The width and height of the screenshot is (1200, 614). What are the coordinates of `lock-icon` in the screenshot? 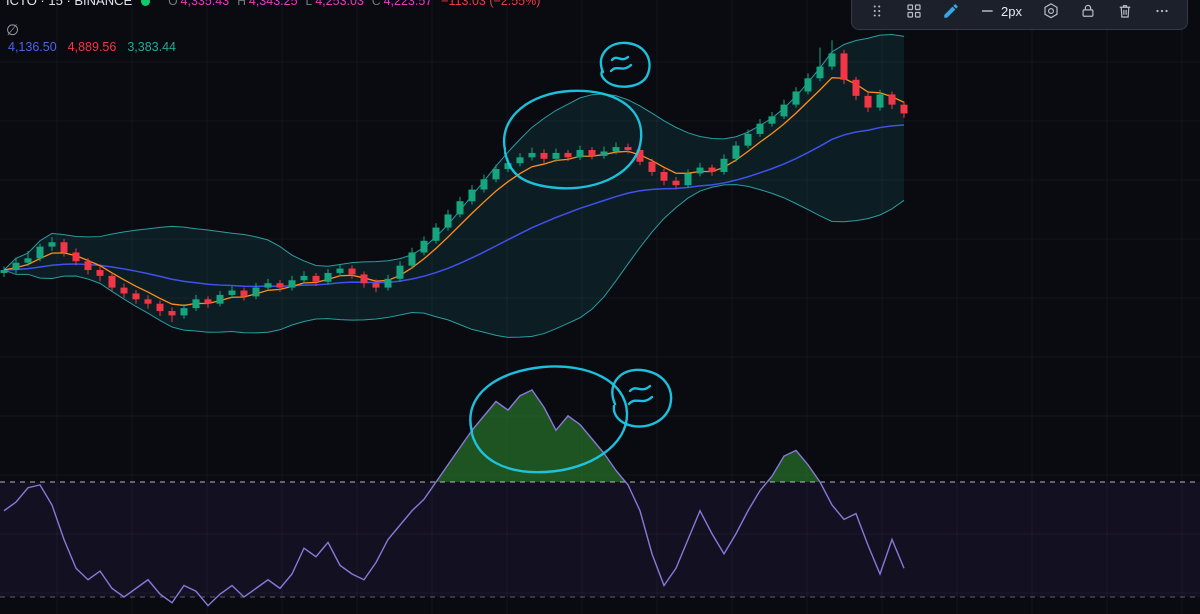 It's located at (1088, 10).